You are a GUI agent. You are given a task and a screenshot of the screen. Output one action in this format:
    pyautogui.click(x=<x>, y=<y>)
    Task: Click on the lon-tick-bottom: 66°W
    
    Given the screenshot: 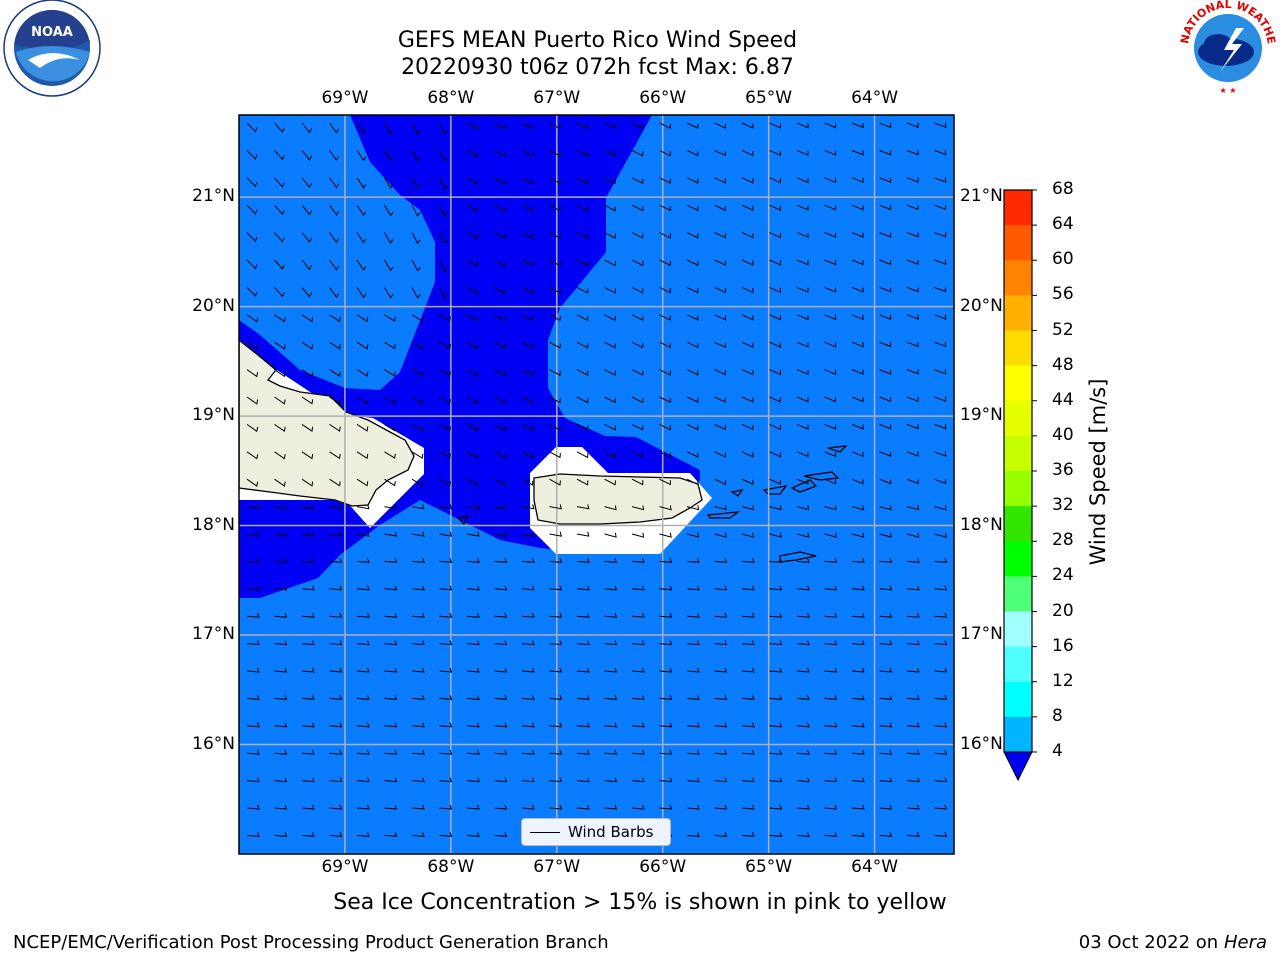 What is the action you would take?
    pyautogui.click(x=663, y=867)
    